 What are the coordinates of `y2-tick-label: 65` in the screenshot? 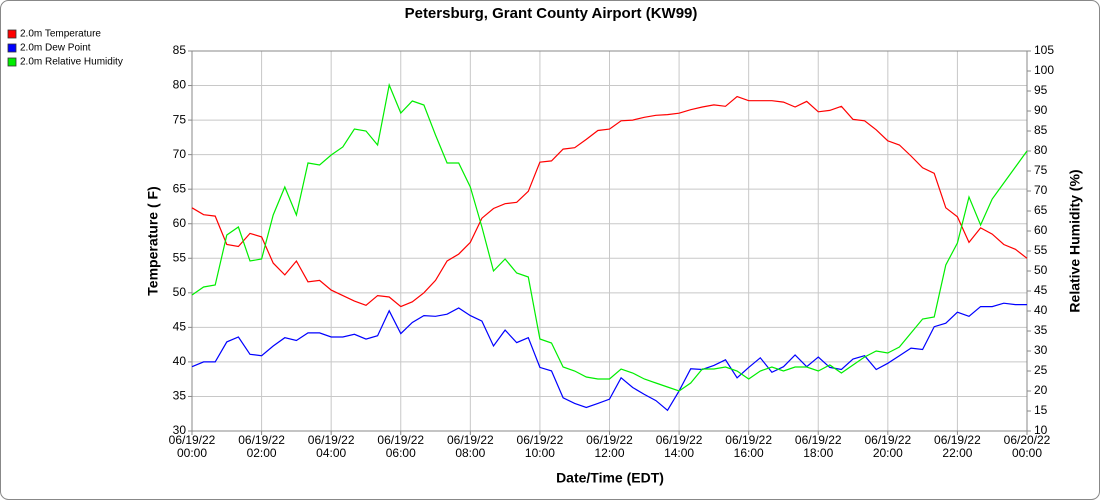 It's located at (1041, 210).